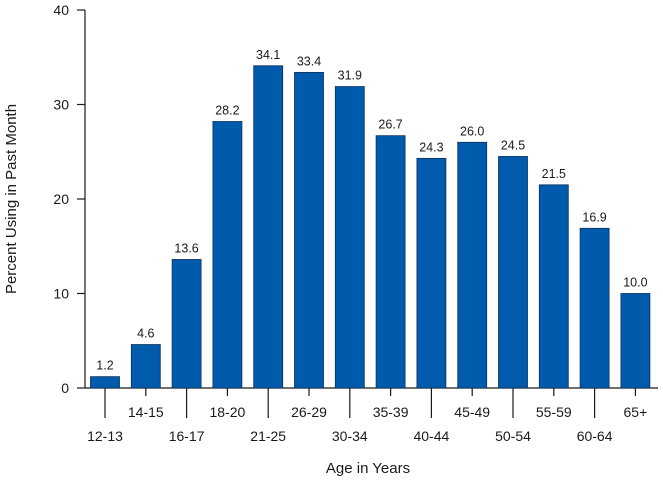 The image size is (663, 488). I want to click on x-tick-label-14-15: 14-15, so click(146, 412).